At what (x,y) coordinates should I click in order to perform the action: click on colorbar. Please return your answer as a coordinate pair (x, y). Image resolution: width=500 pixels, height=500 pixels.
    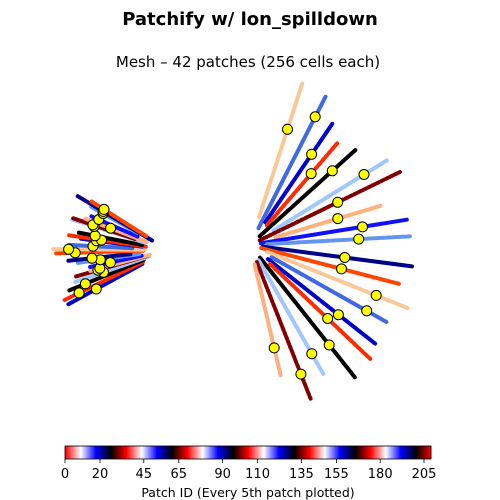
    Looking at the image, I should click on (248, 452).